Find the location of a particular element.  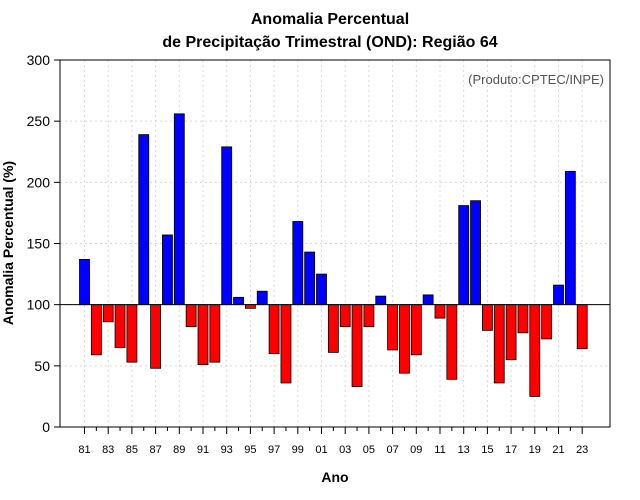

bar-1985 is located at coordinates (132, 333).